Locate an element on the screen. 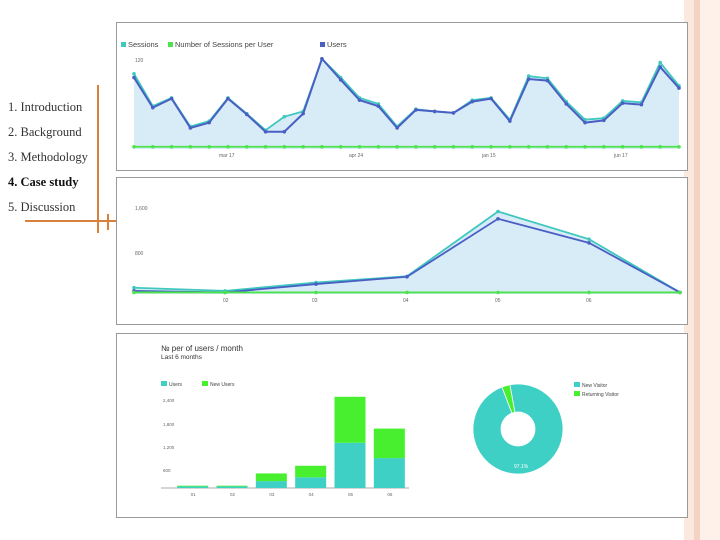 The height and width of the screenshot is (540, 720). outline-connector-tick is located at coordinates (108, 222).